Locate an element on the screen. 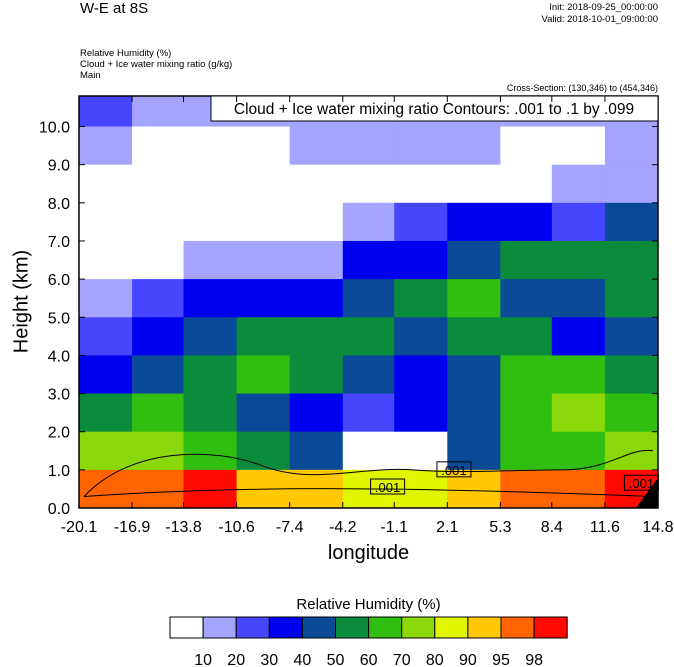 Image resolution: width=674 pixels, height=667 pixels. init-time: Init: 2018-09-25_00:00:00 is located at coordinates (603, 7).